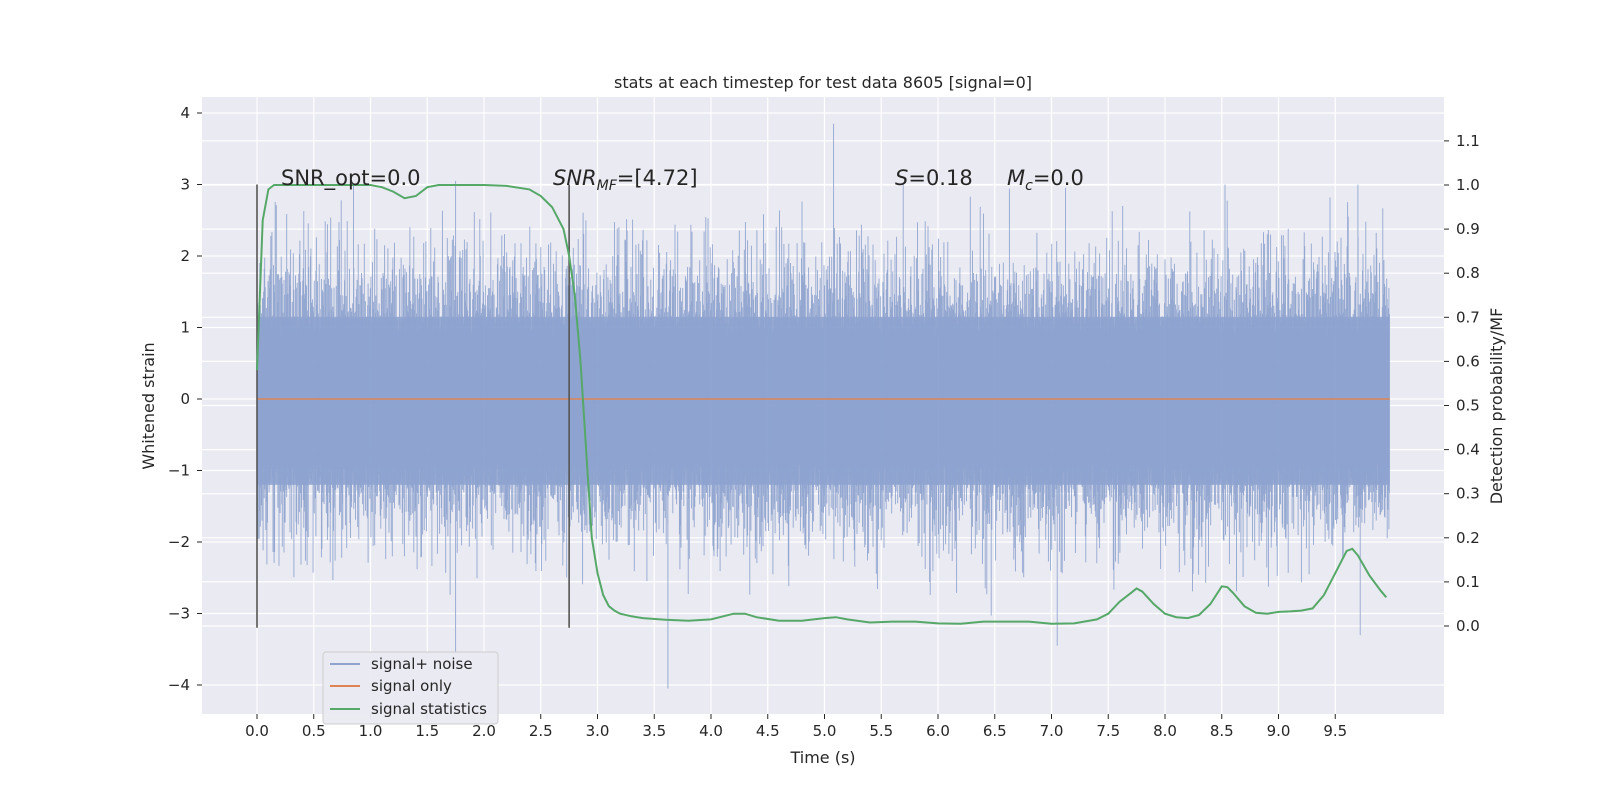 The height and width of the screenshot is (800, 1600). Describe the element at coordinates (1462, 383) in the screenshot. I see `y-ticks-right: 0.0 0.1 0.2 0.3 0.4 0.5 0.6 0.7 0.8 0.9 1.0 1.1` at that location.